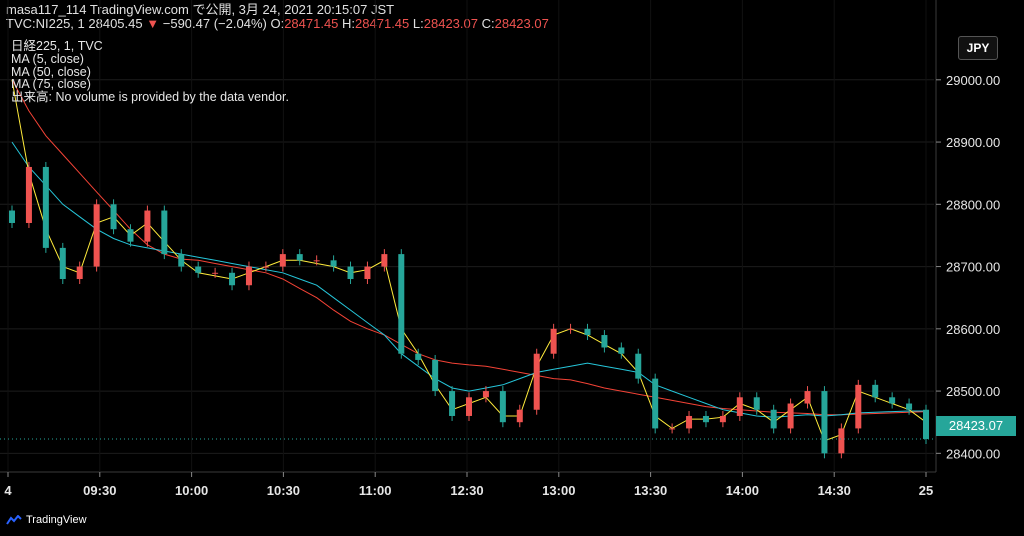 Image resolution: width=1024 pixels, height=536 pixels. What do you see at coordinates (51, 71) in the screenshot?
I see `legend-ma50: MA (50, close)` at bounding box center [51, 71].